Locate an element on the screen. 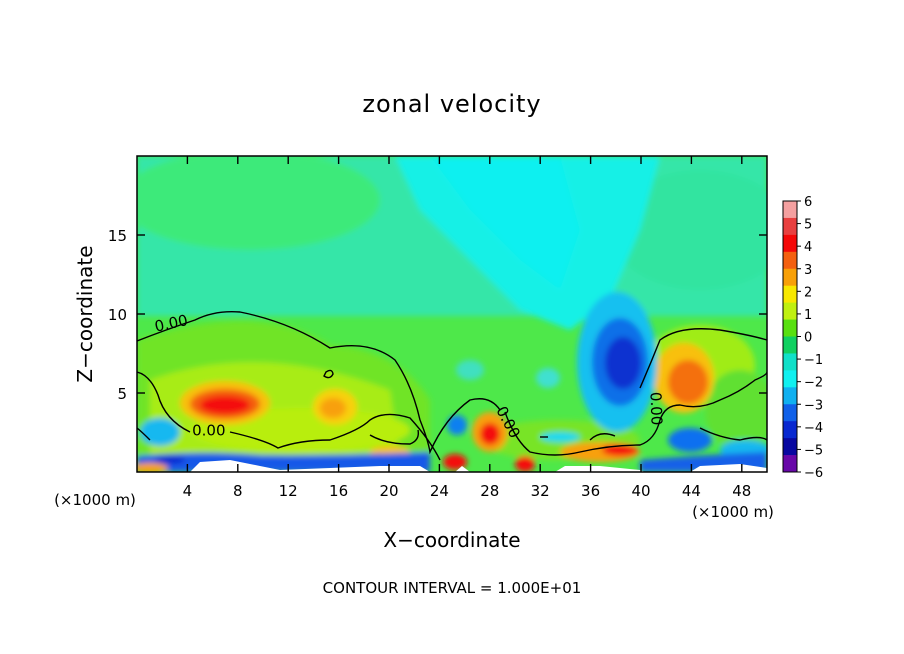  x-tick-label: 48 is located at coordinates (741, 491).